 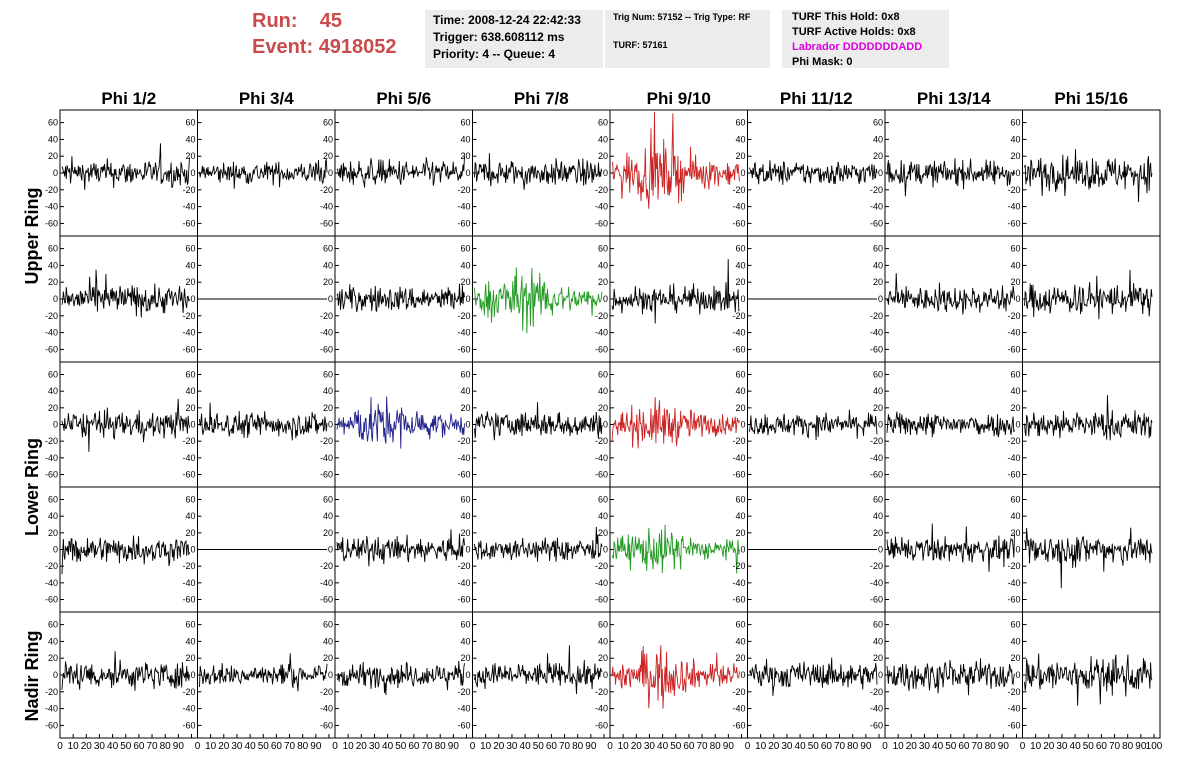 What do you see at coordinates (624, 746) in the screenshot?
I see `x-tick-label: 10` at bounding box center [624, 746].